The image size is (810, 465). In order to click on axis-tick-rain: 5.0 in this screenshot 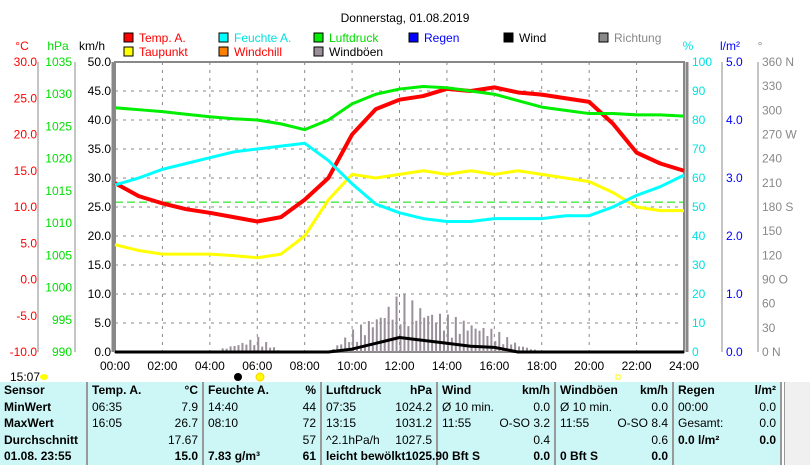, I will do `click(734, 62)`.